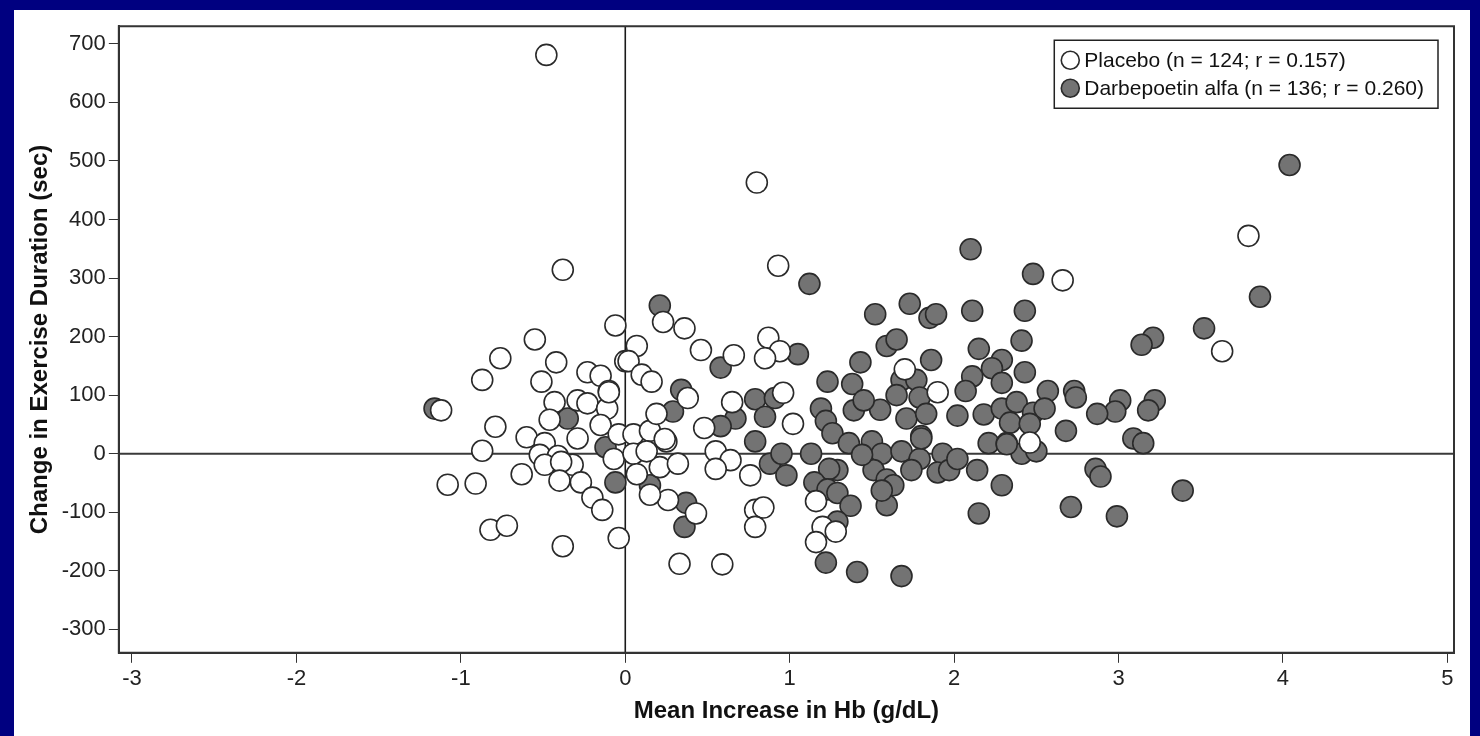 This screenshot has height=736, width=1480. I want to click on legend-label: Placebo (n = 124; r = 0.157), so click(1215, 59).